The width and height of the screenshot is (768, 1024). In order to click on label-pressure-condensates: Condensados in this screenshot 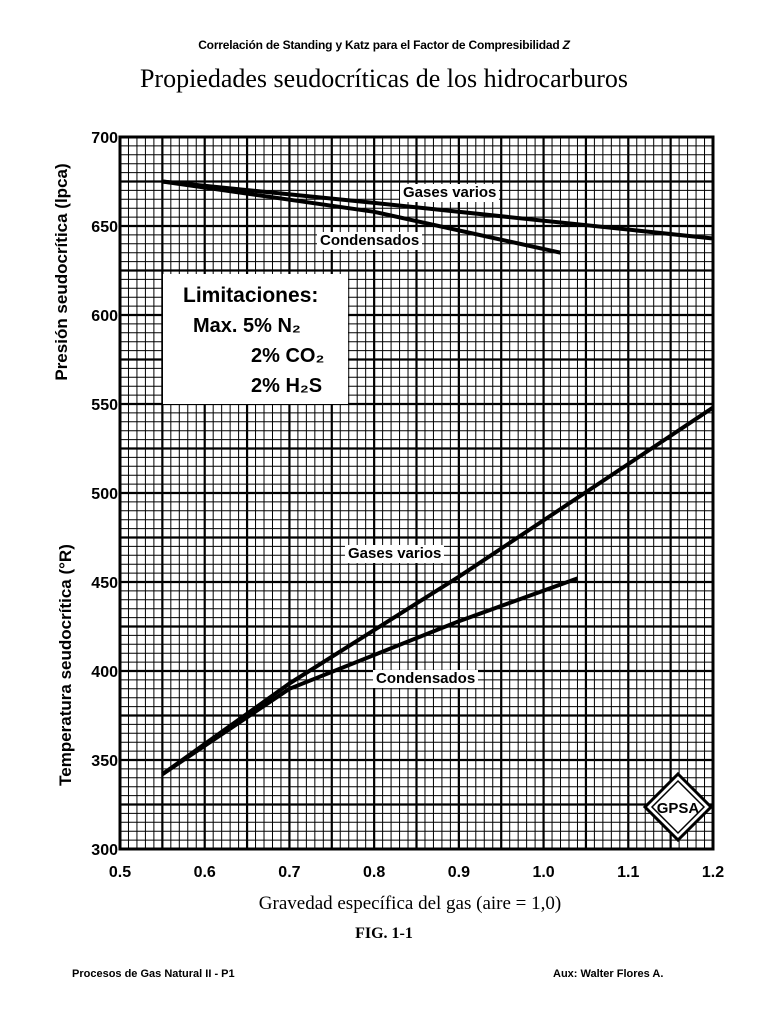, I will do `click(370, 241)`.